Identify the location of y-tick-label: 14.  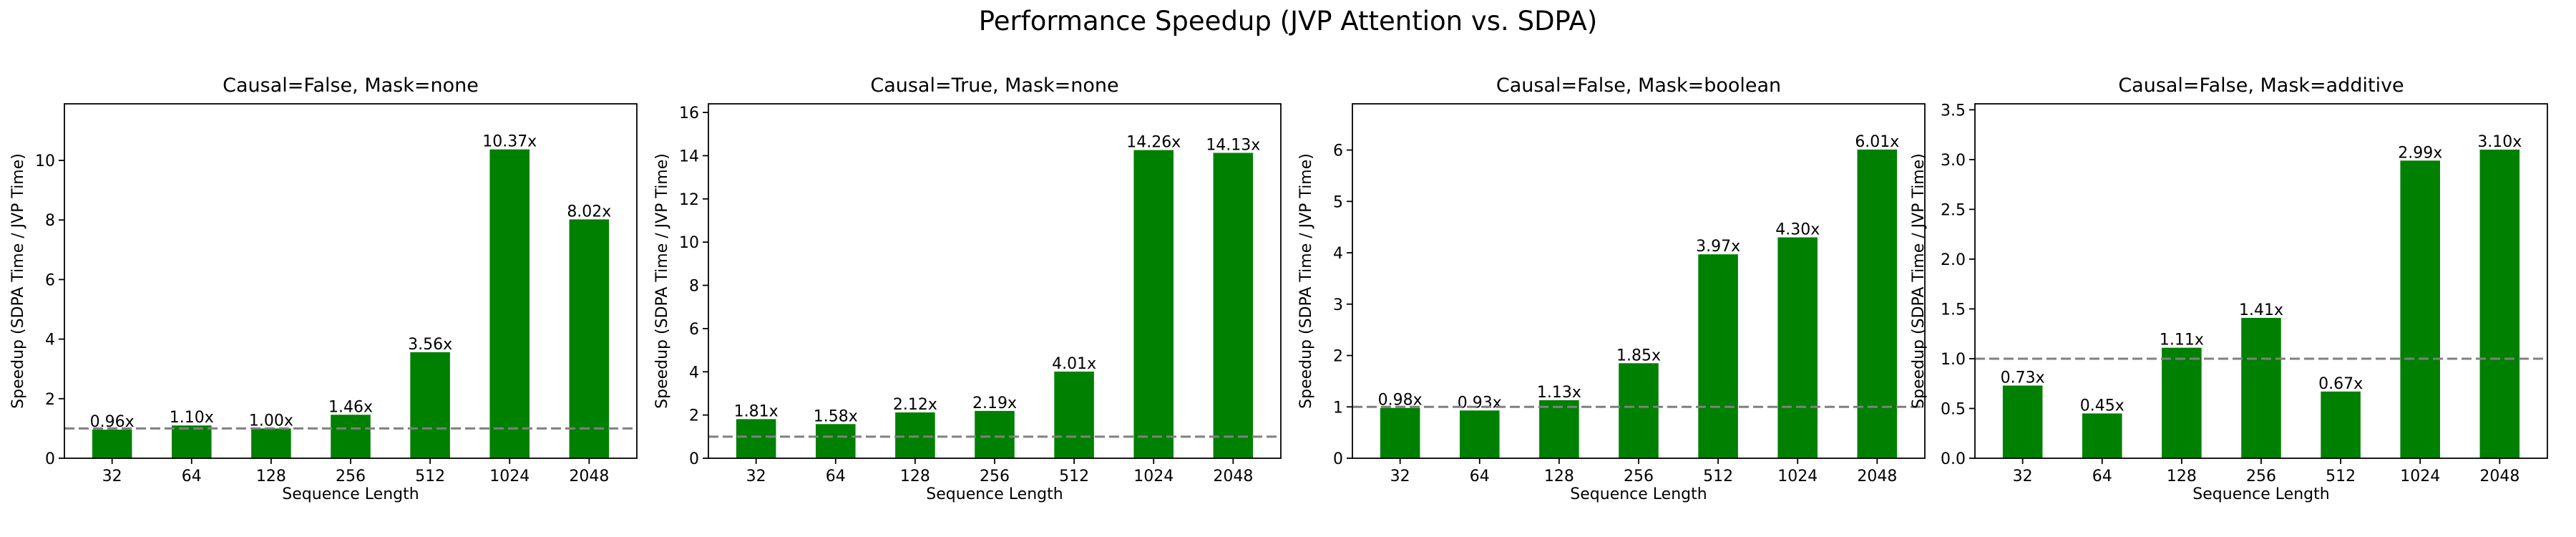
(689, 156).